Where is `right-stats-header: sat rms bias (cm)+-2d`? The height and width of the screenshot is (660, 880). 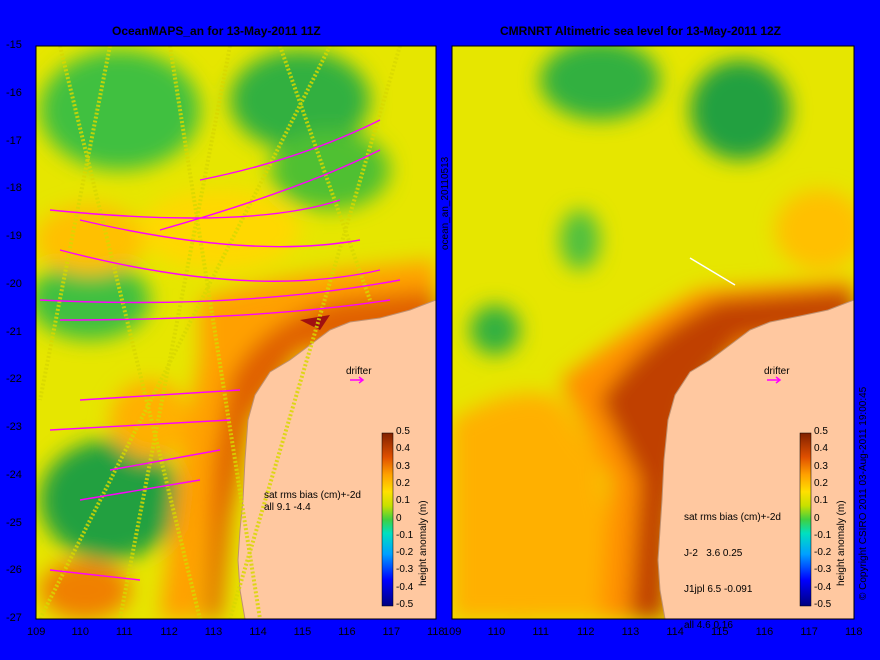 right-stats-header: sat rms bias (cm)+-2d is located at coordinates (732, 517).